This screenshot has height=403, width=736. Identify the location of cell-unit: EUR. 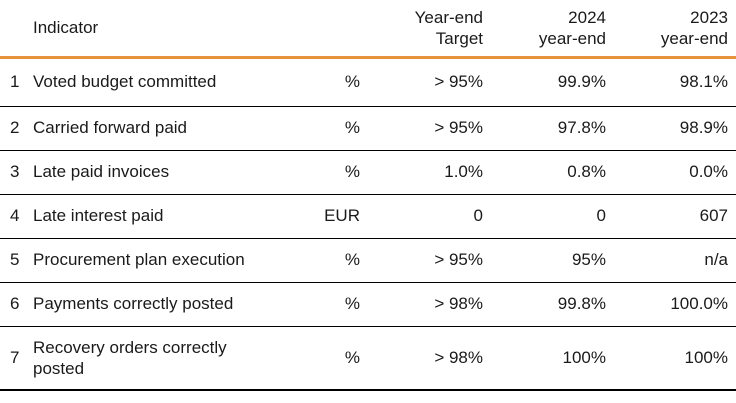
(313, 216).